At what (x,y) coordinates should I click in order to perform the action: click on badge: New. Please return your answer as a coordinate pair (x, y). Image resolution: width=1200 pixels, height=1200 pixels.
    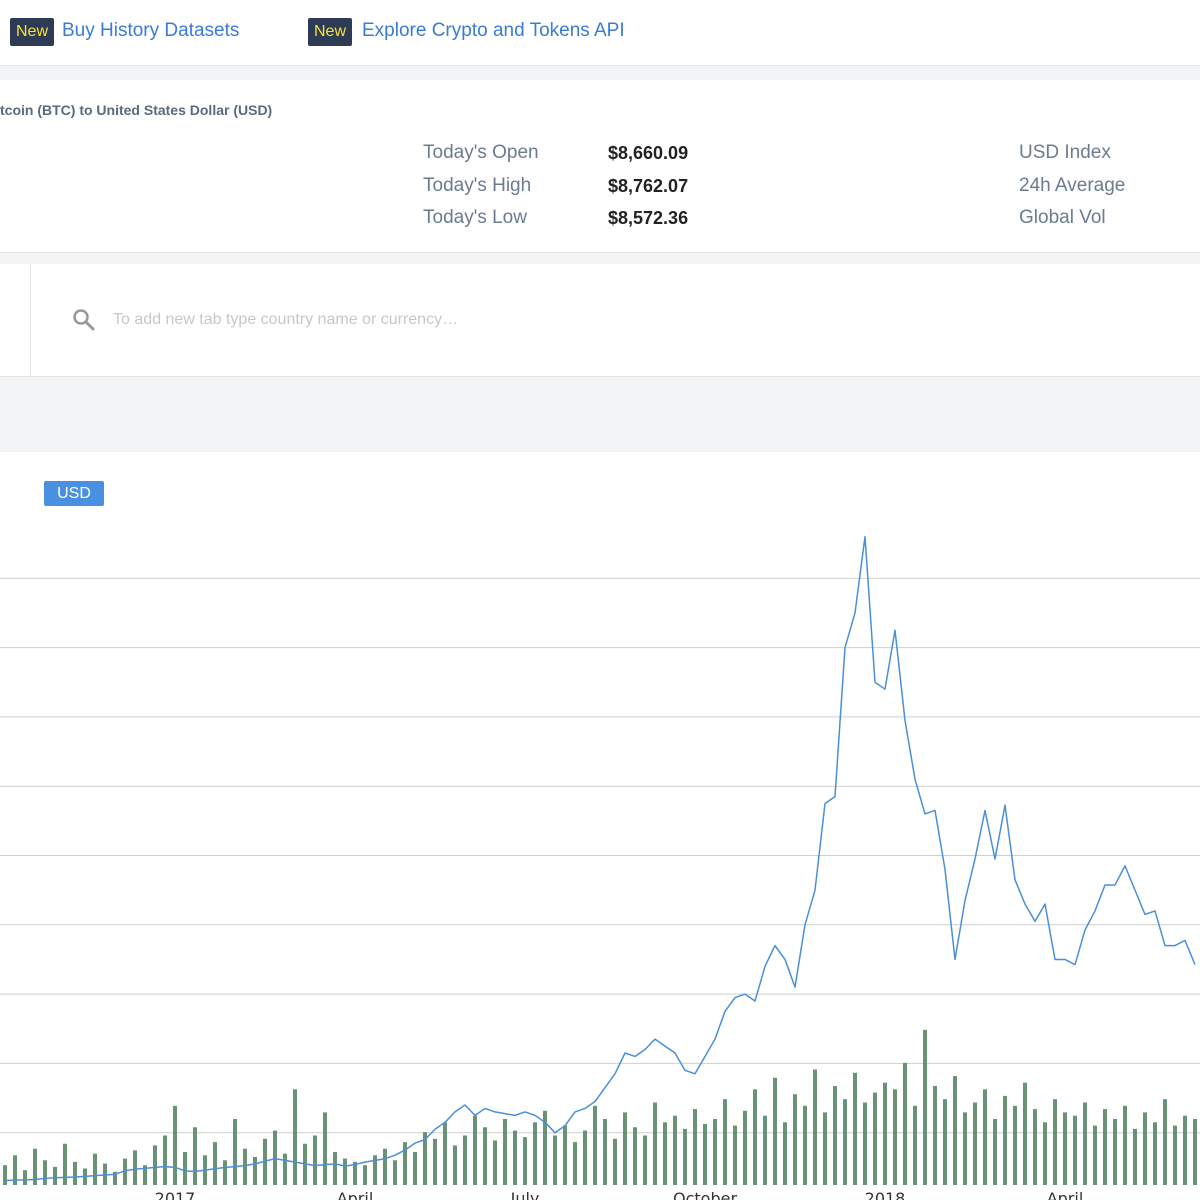
    Looking at the image, I should click on (330, 32).